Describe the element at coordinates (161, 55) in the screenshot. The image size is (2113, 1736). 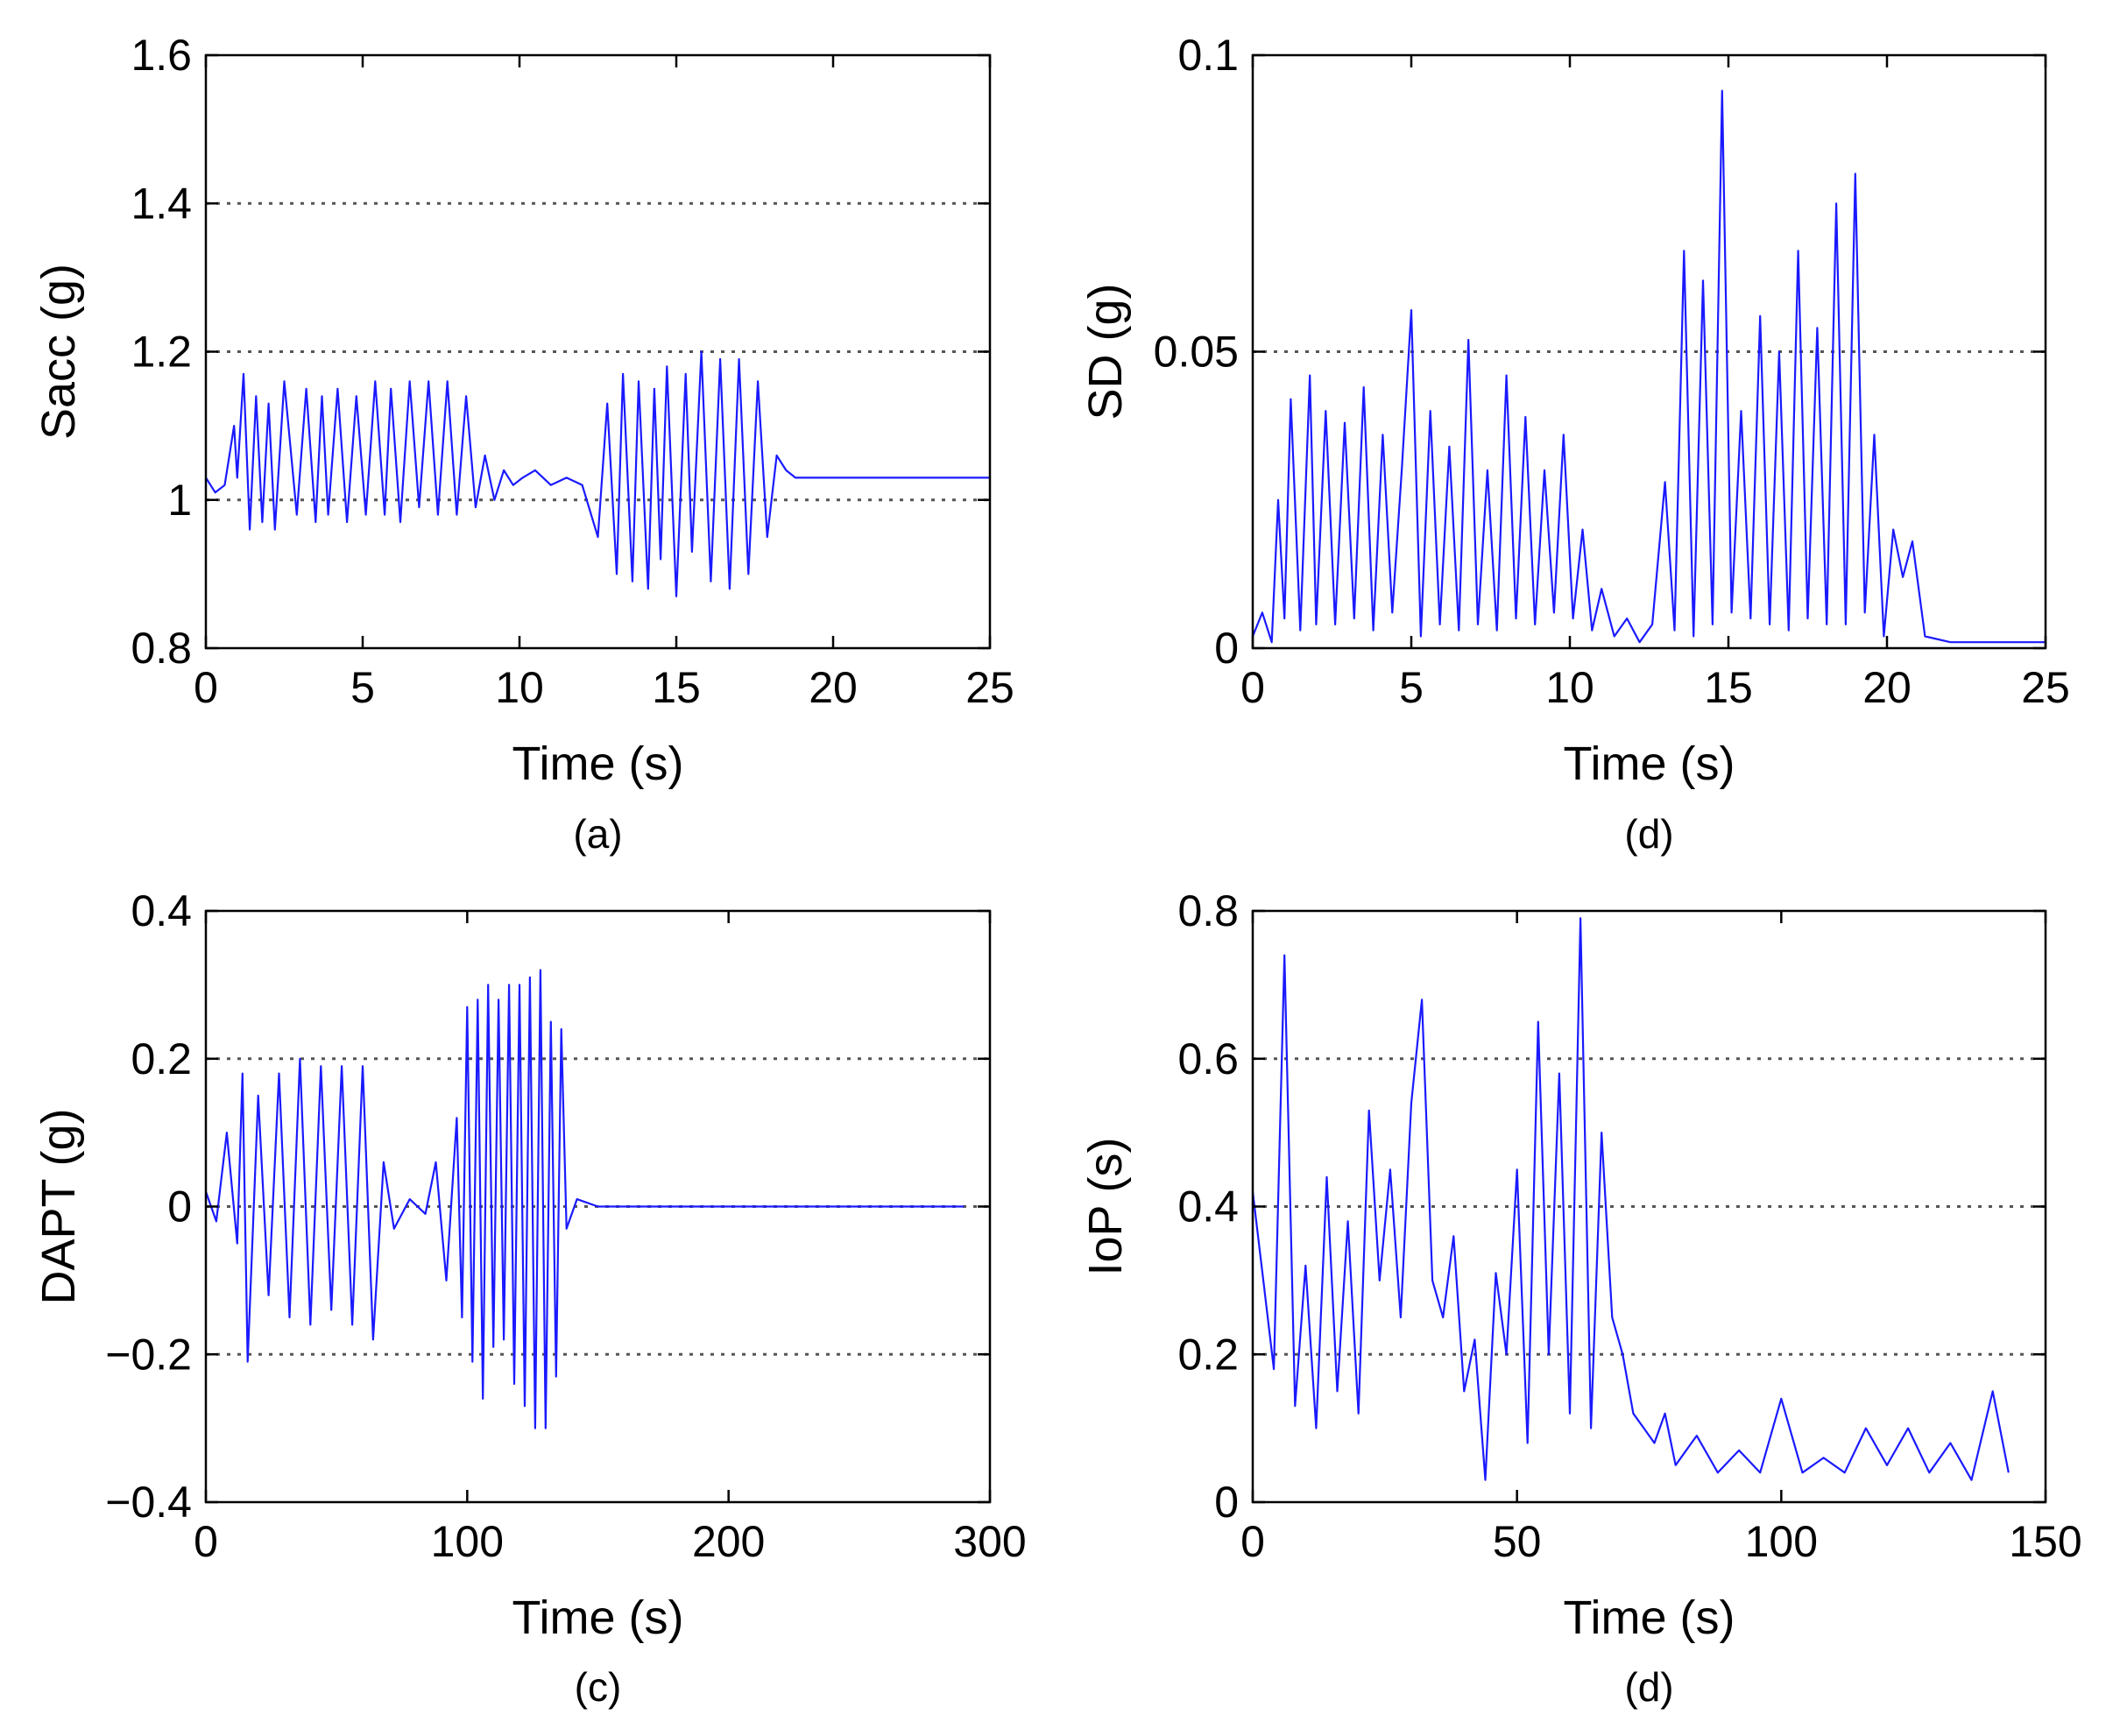
I see `y-tick-label: 1.6` at that location.